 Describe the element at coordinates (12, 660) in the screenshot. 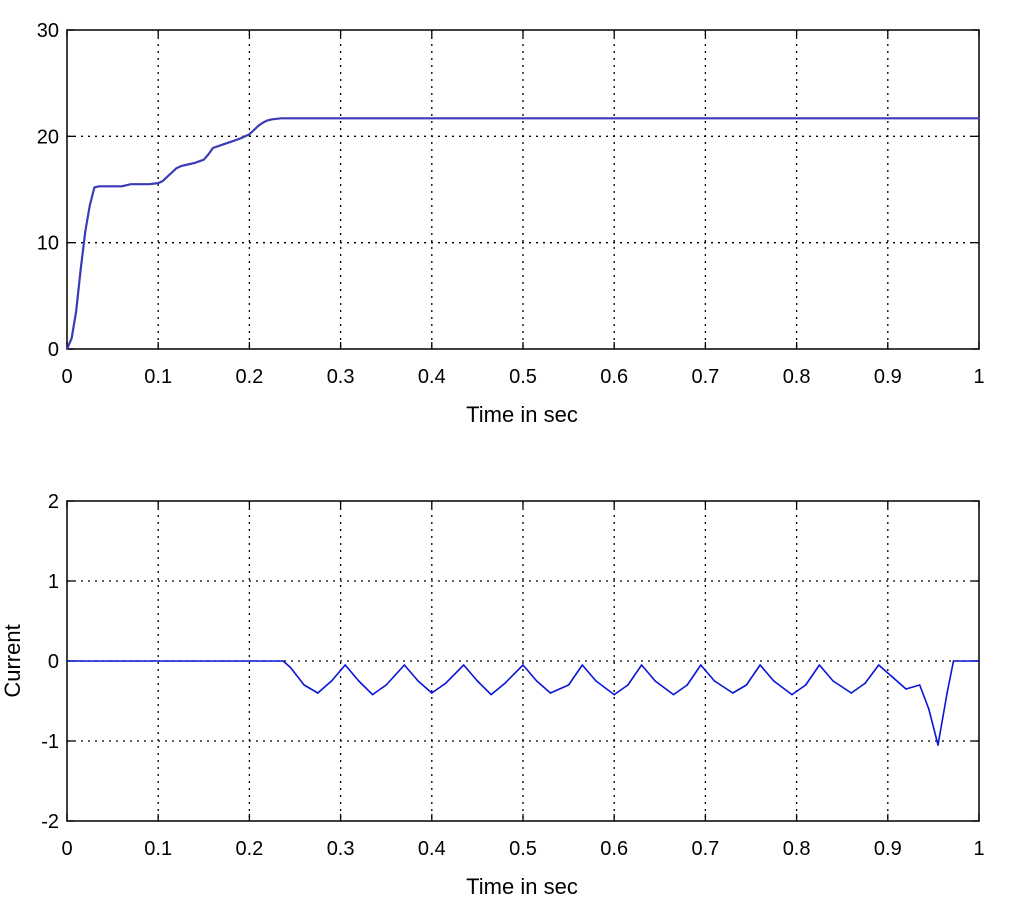

I see `y-axis-label: Current` at that location.